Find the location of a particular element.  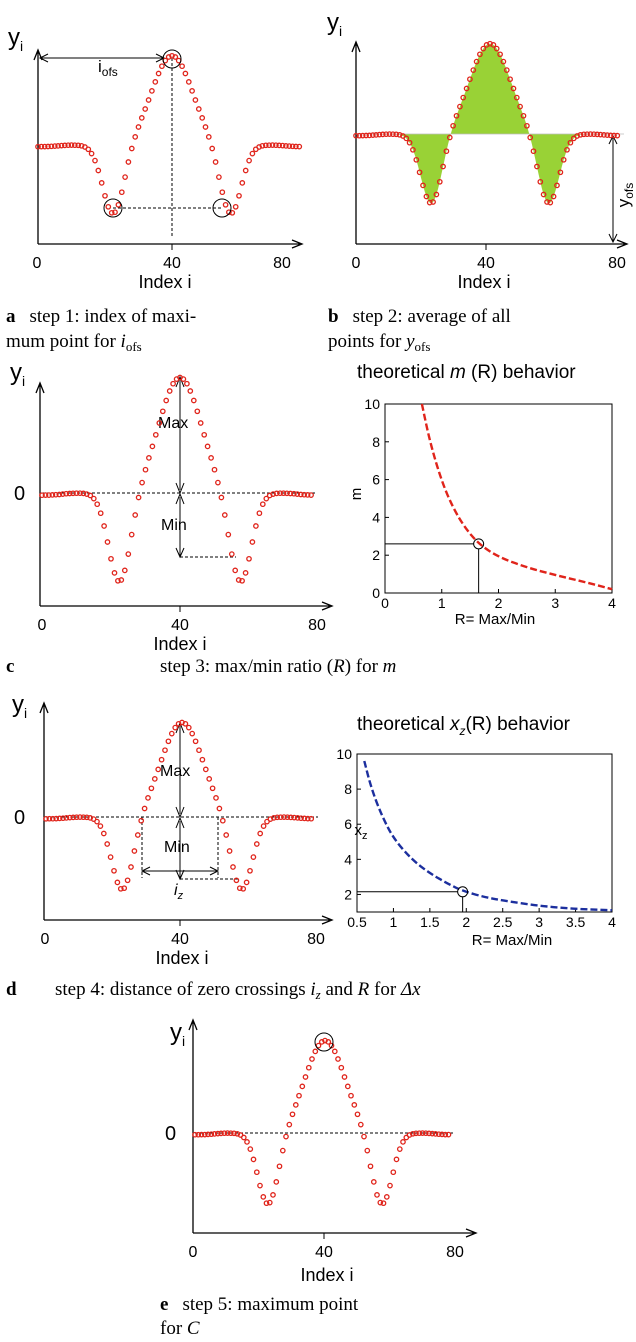

inset-curve is located at coordinates (516, 497).